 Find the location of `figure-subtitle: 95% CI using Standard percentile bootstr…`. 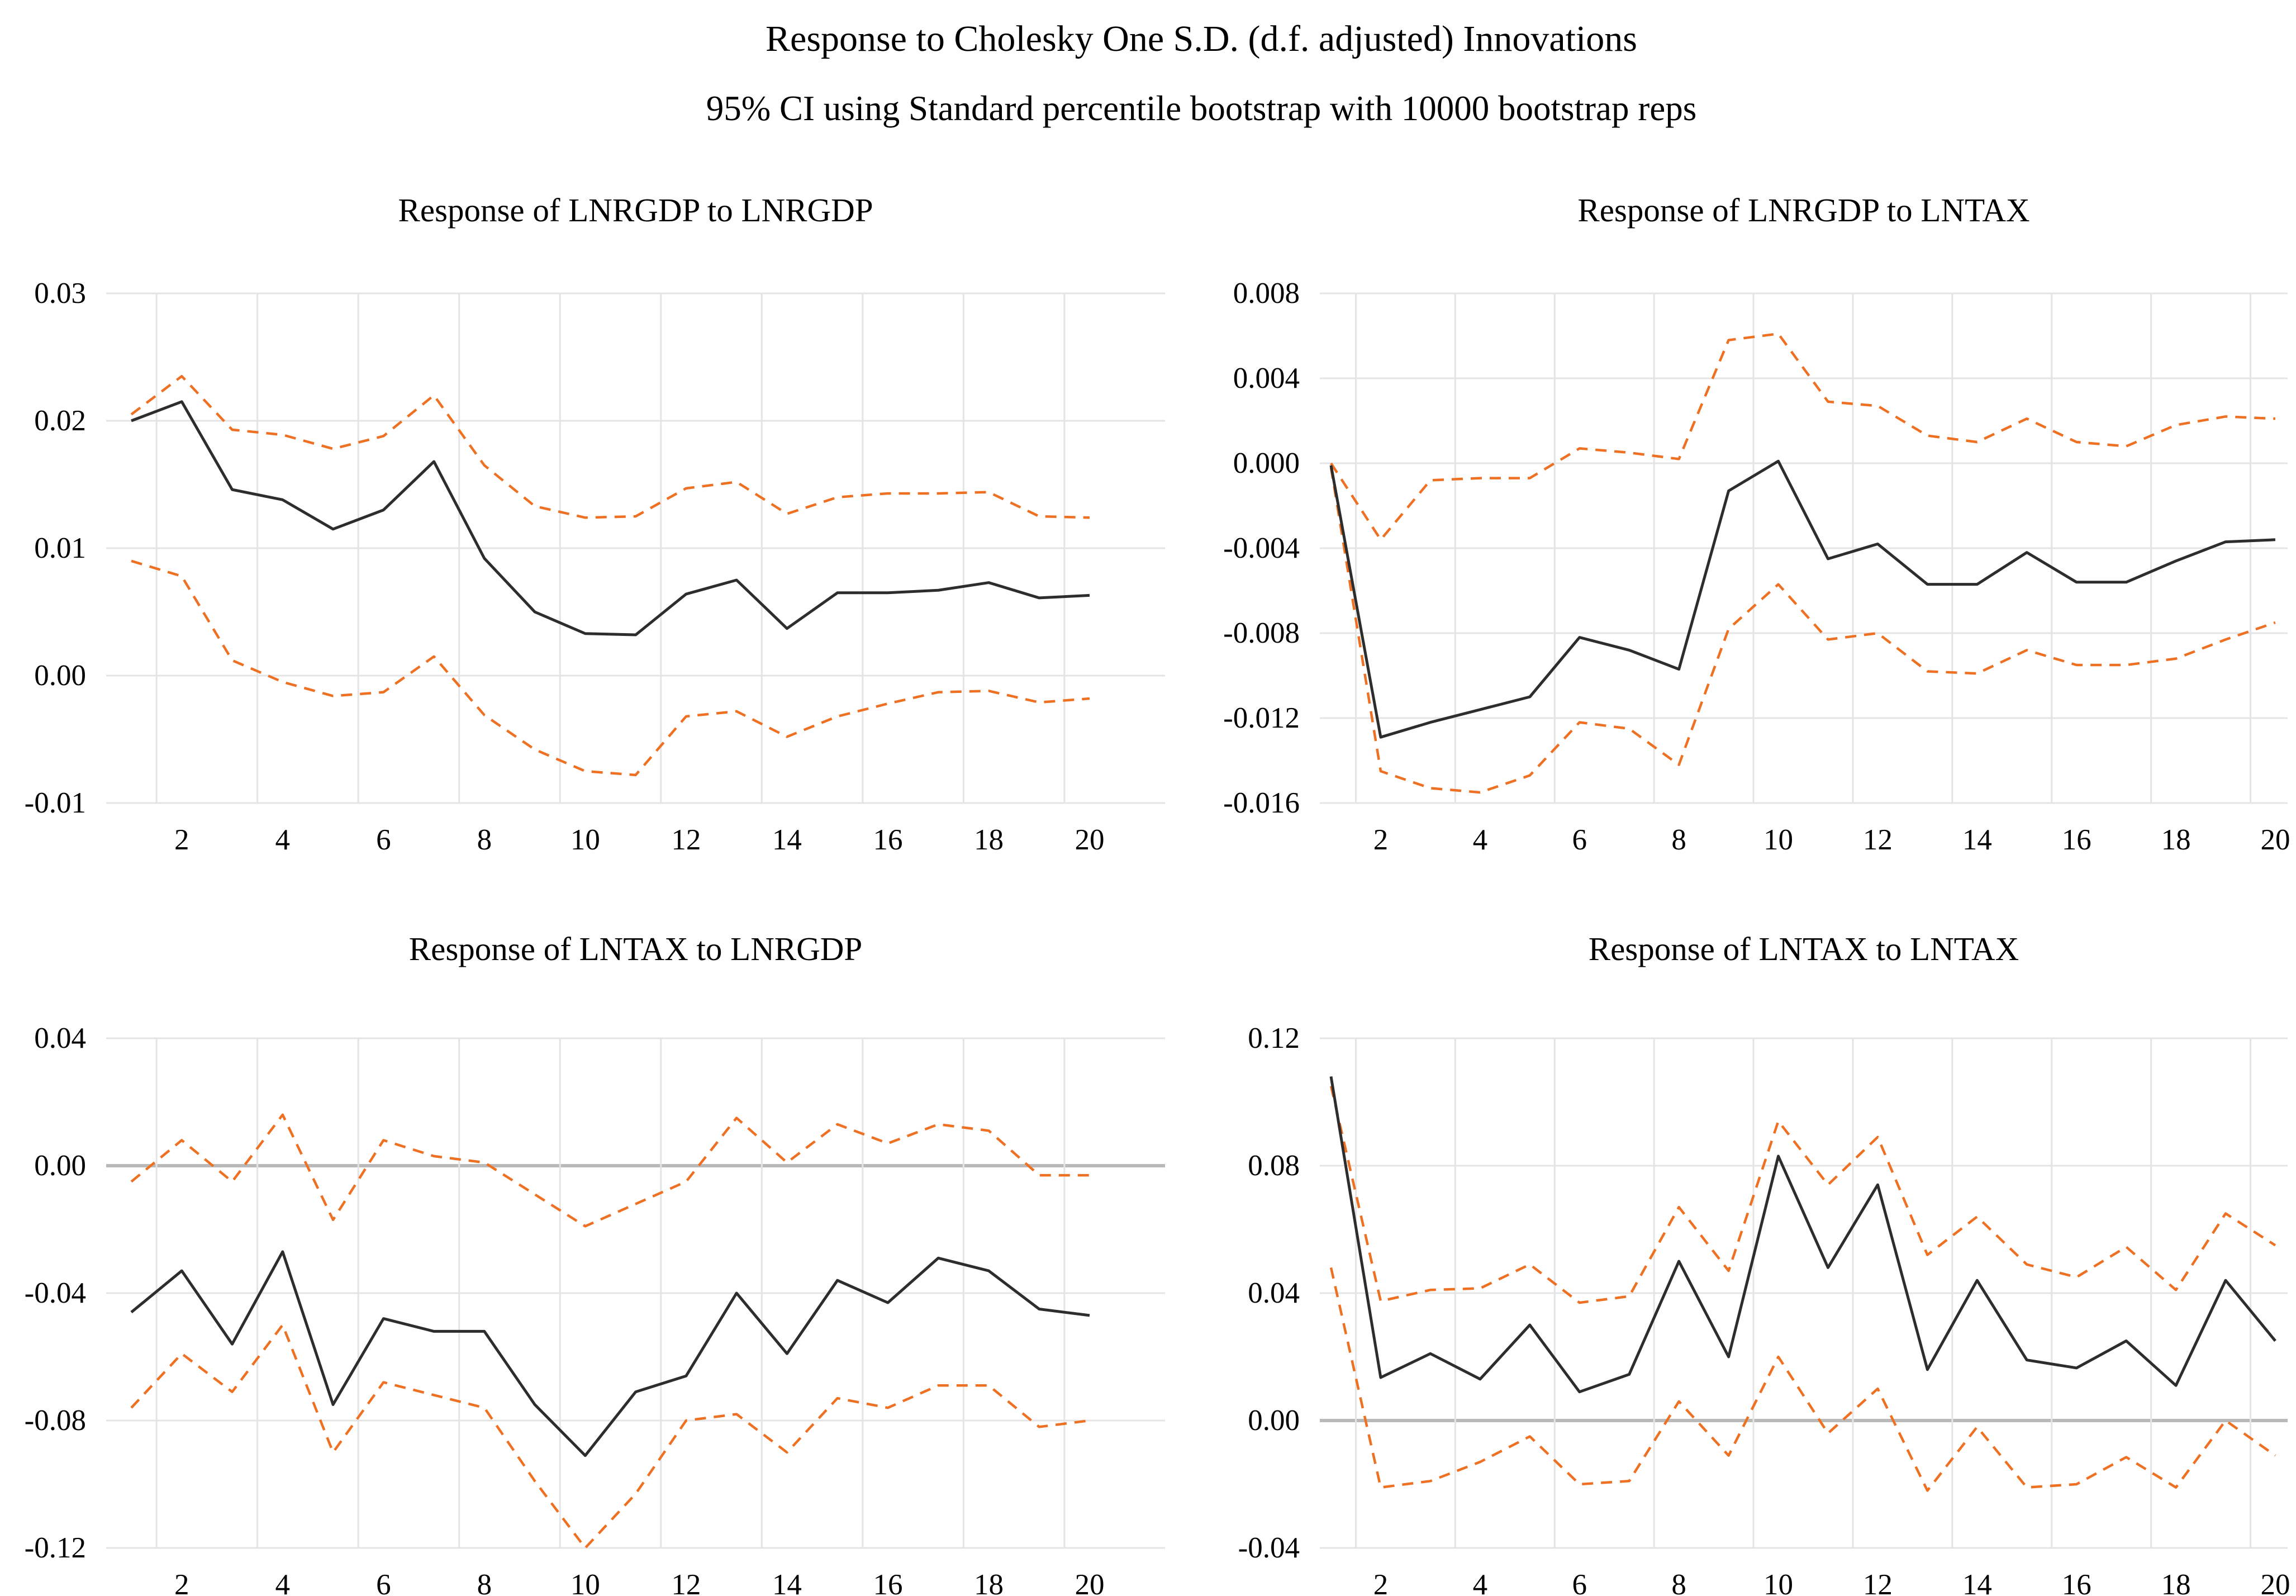

figure-subtitle: 95% CI using Standard percentile bootstr… is located at coordinates (1201, 108).